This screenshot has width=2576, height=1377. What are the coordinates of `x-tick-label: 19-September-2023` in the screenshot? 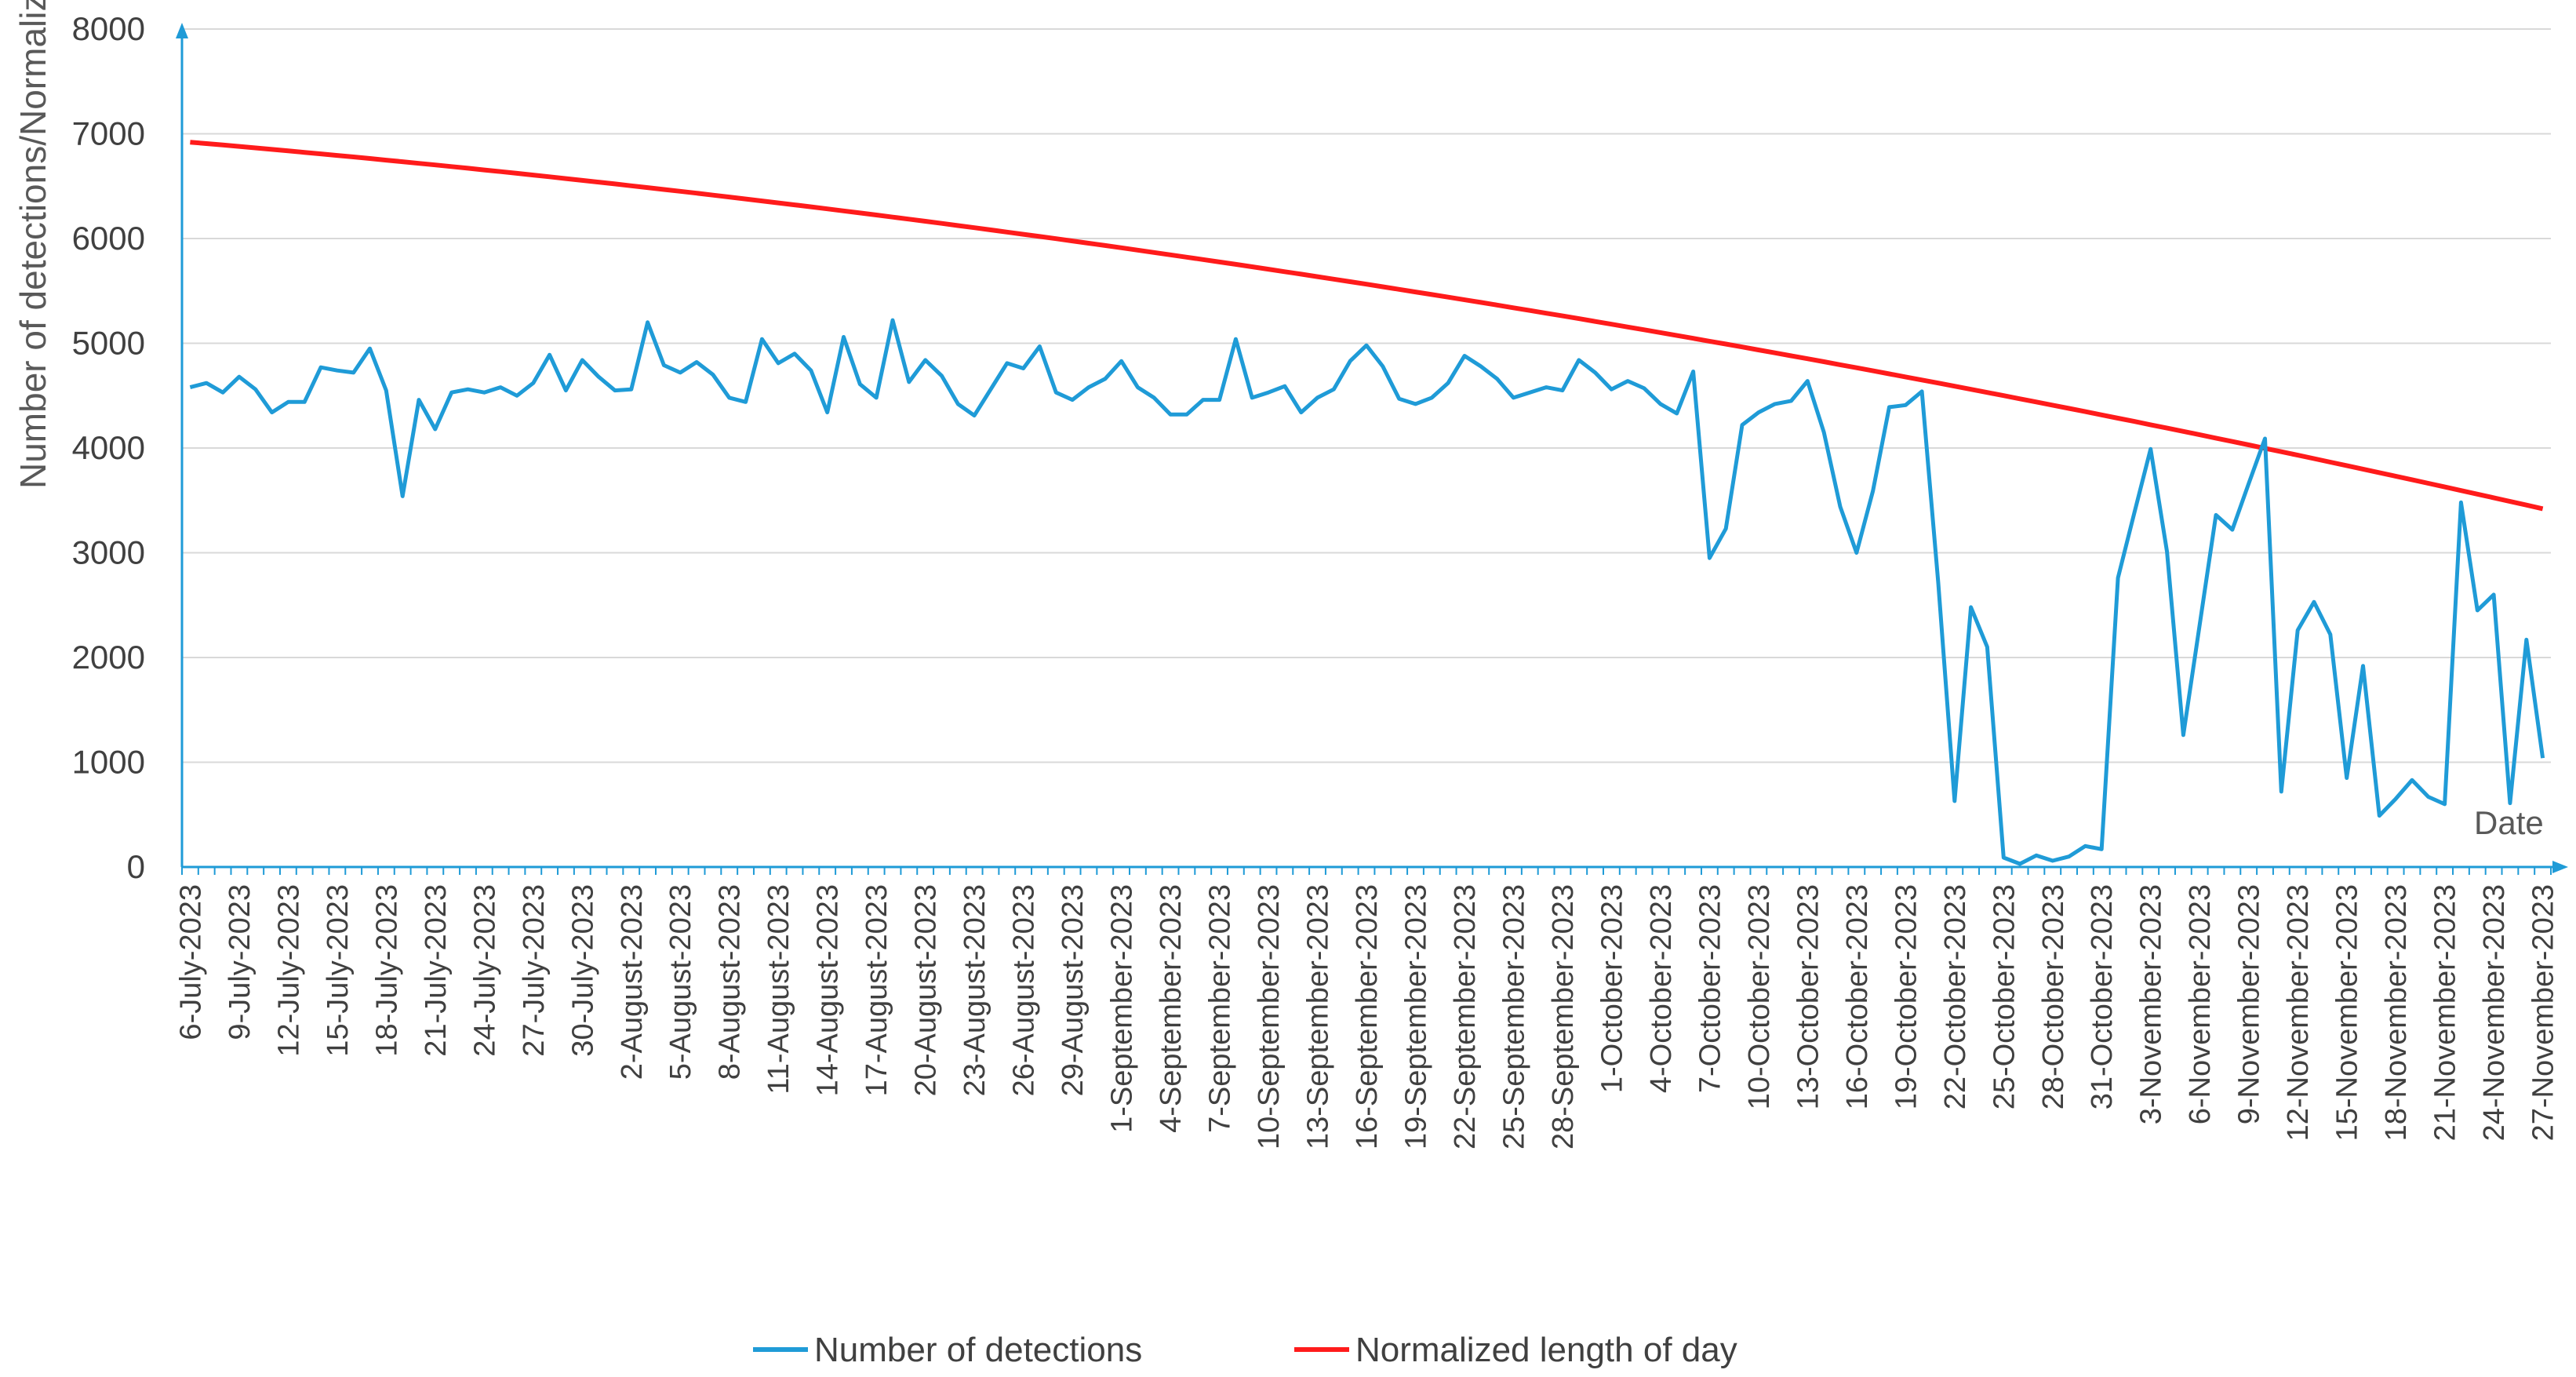 It's located at (1415, 1016).